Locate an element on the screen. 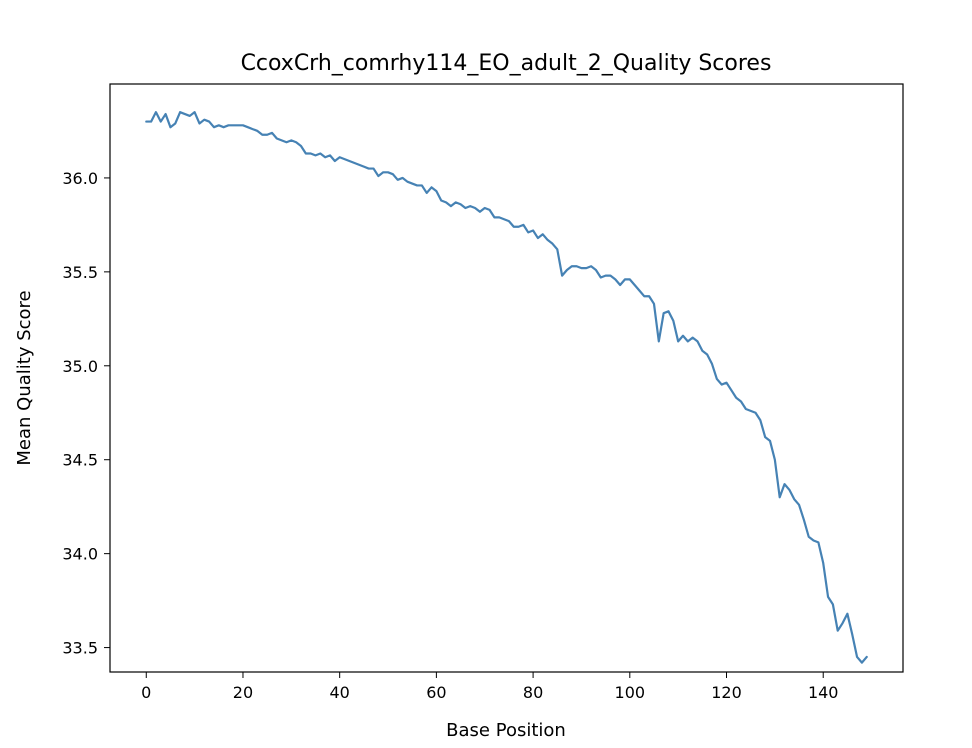  y-tick-label: 34.5 is located at coordinates (80, 460).